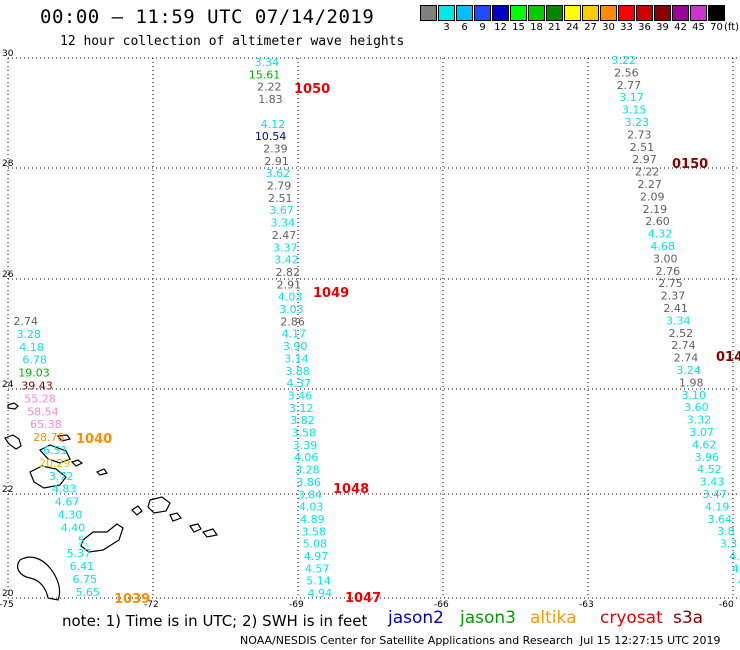 Image resolution: width=740 pixels, height=650 pixels. Describe the element at coordinates (701, 432) in the screenshot. I see `wave-height-value: 3.07` at that location.